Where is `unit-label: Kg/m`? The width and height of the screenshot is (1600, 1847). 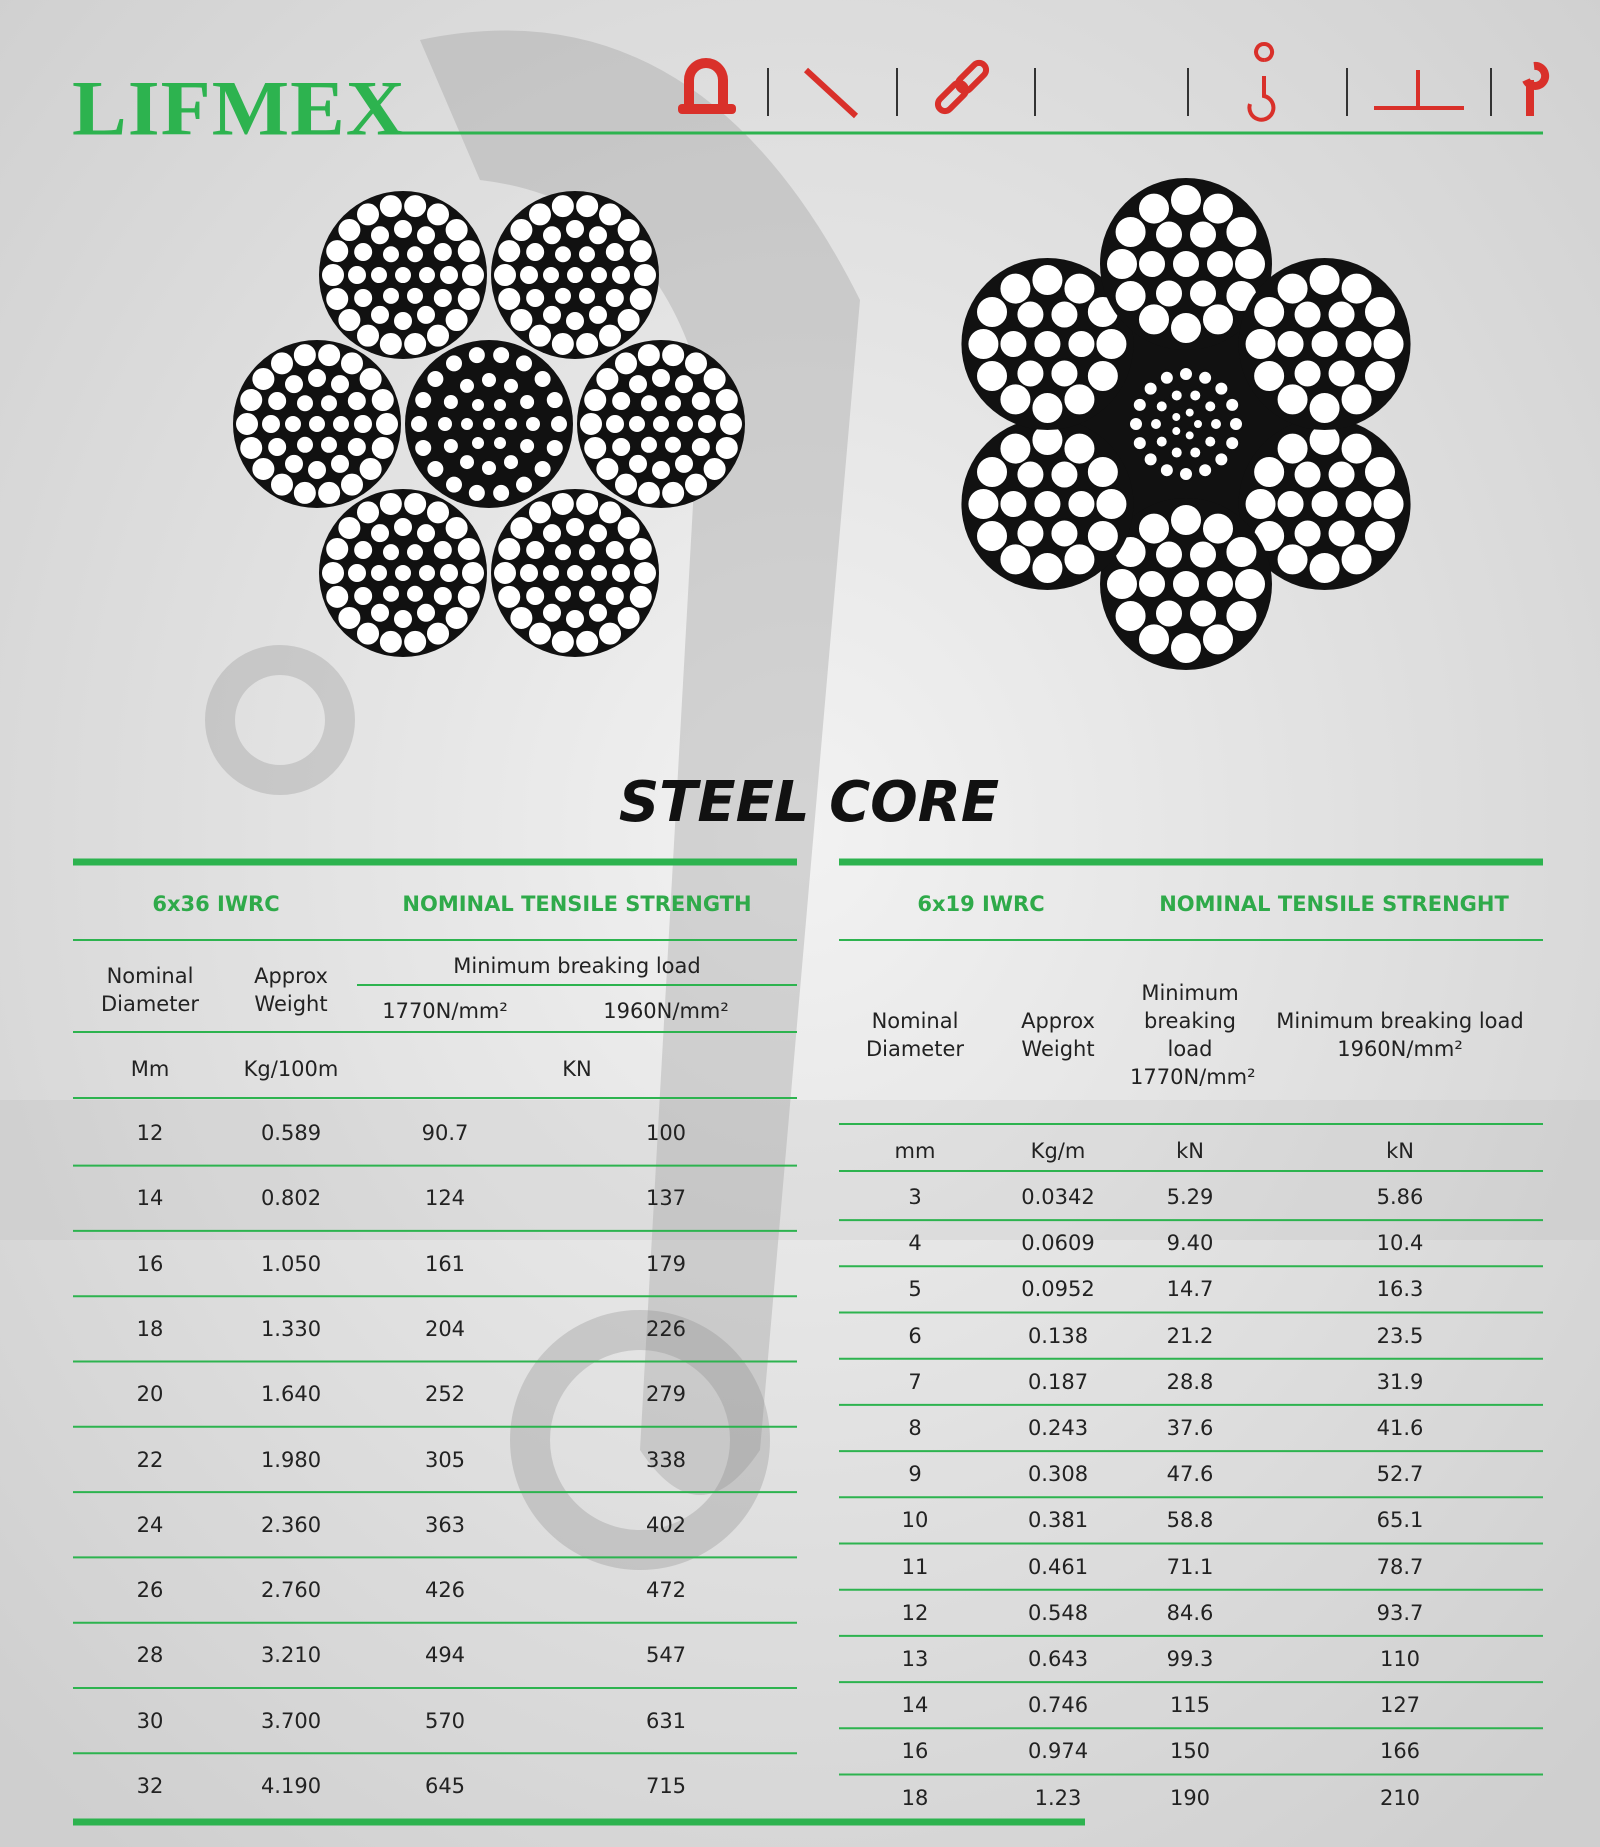 unit-label: Kg/m is located at coordinates (1058, 1151).